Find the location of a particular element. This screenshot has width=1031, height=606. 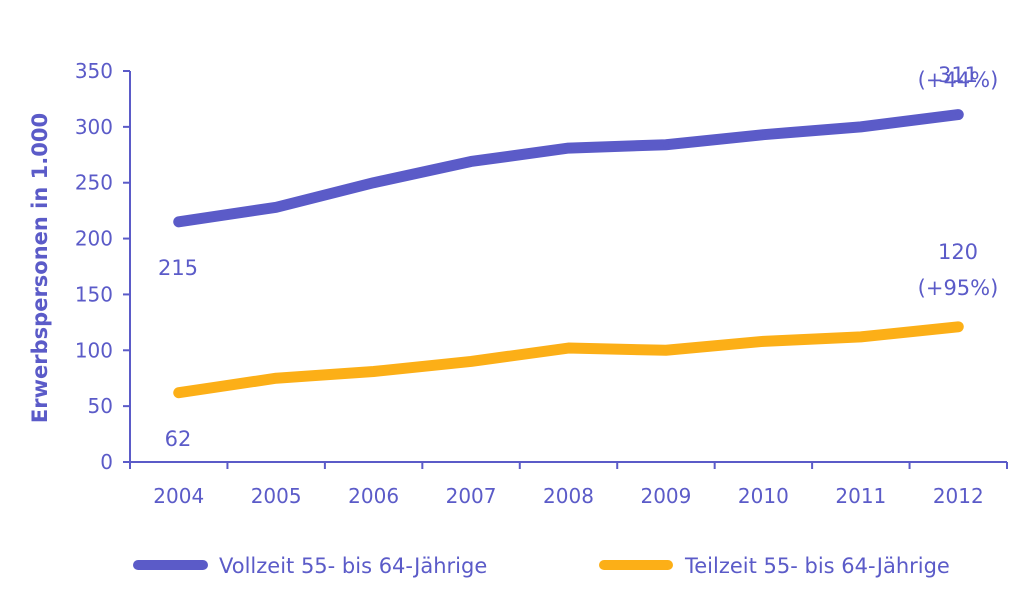

y-tick-label: 100 is located at coordinates (94, 350).